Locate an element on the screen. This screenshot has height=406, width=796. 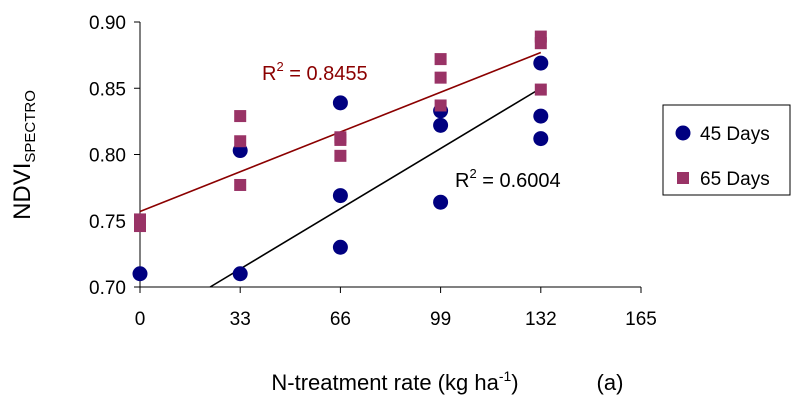
annotation: (a) is located at coordinates (610, 382).